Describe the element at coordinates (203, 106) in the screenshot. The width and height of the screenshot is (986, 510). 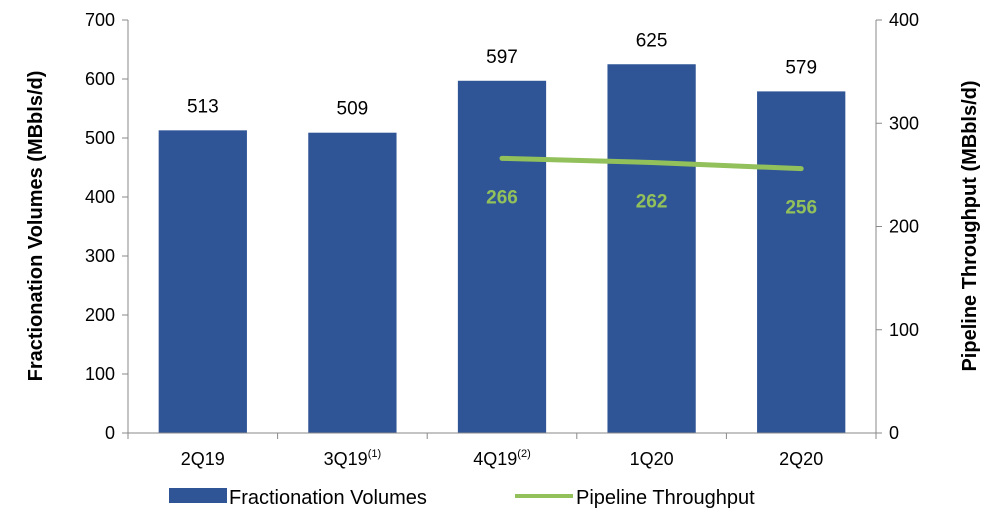
I see `bar-label-2Q19: 513` at that location.